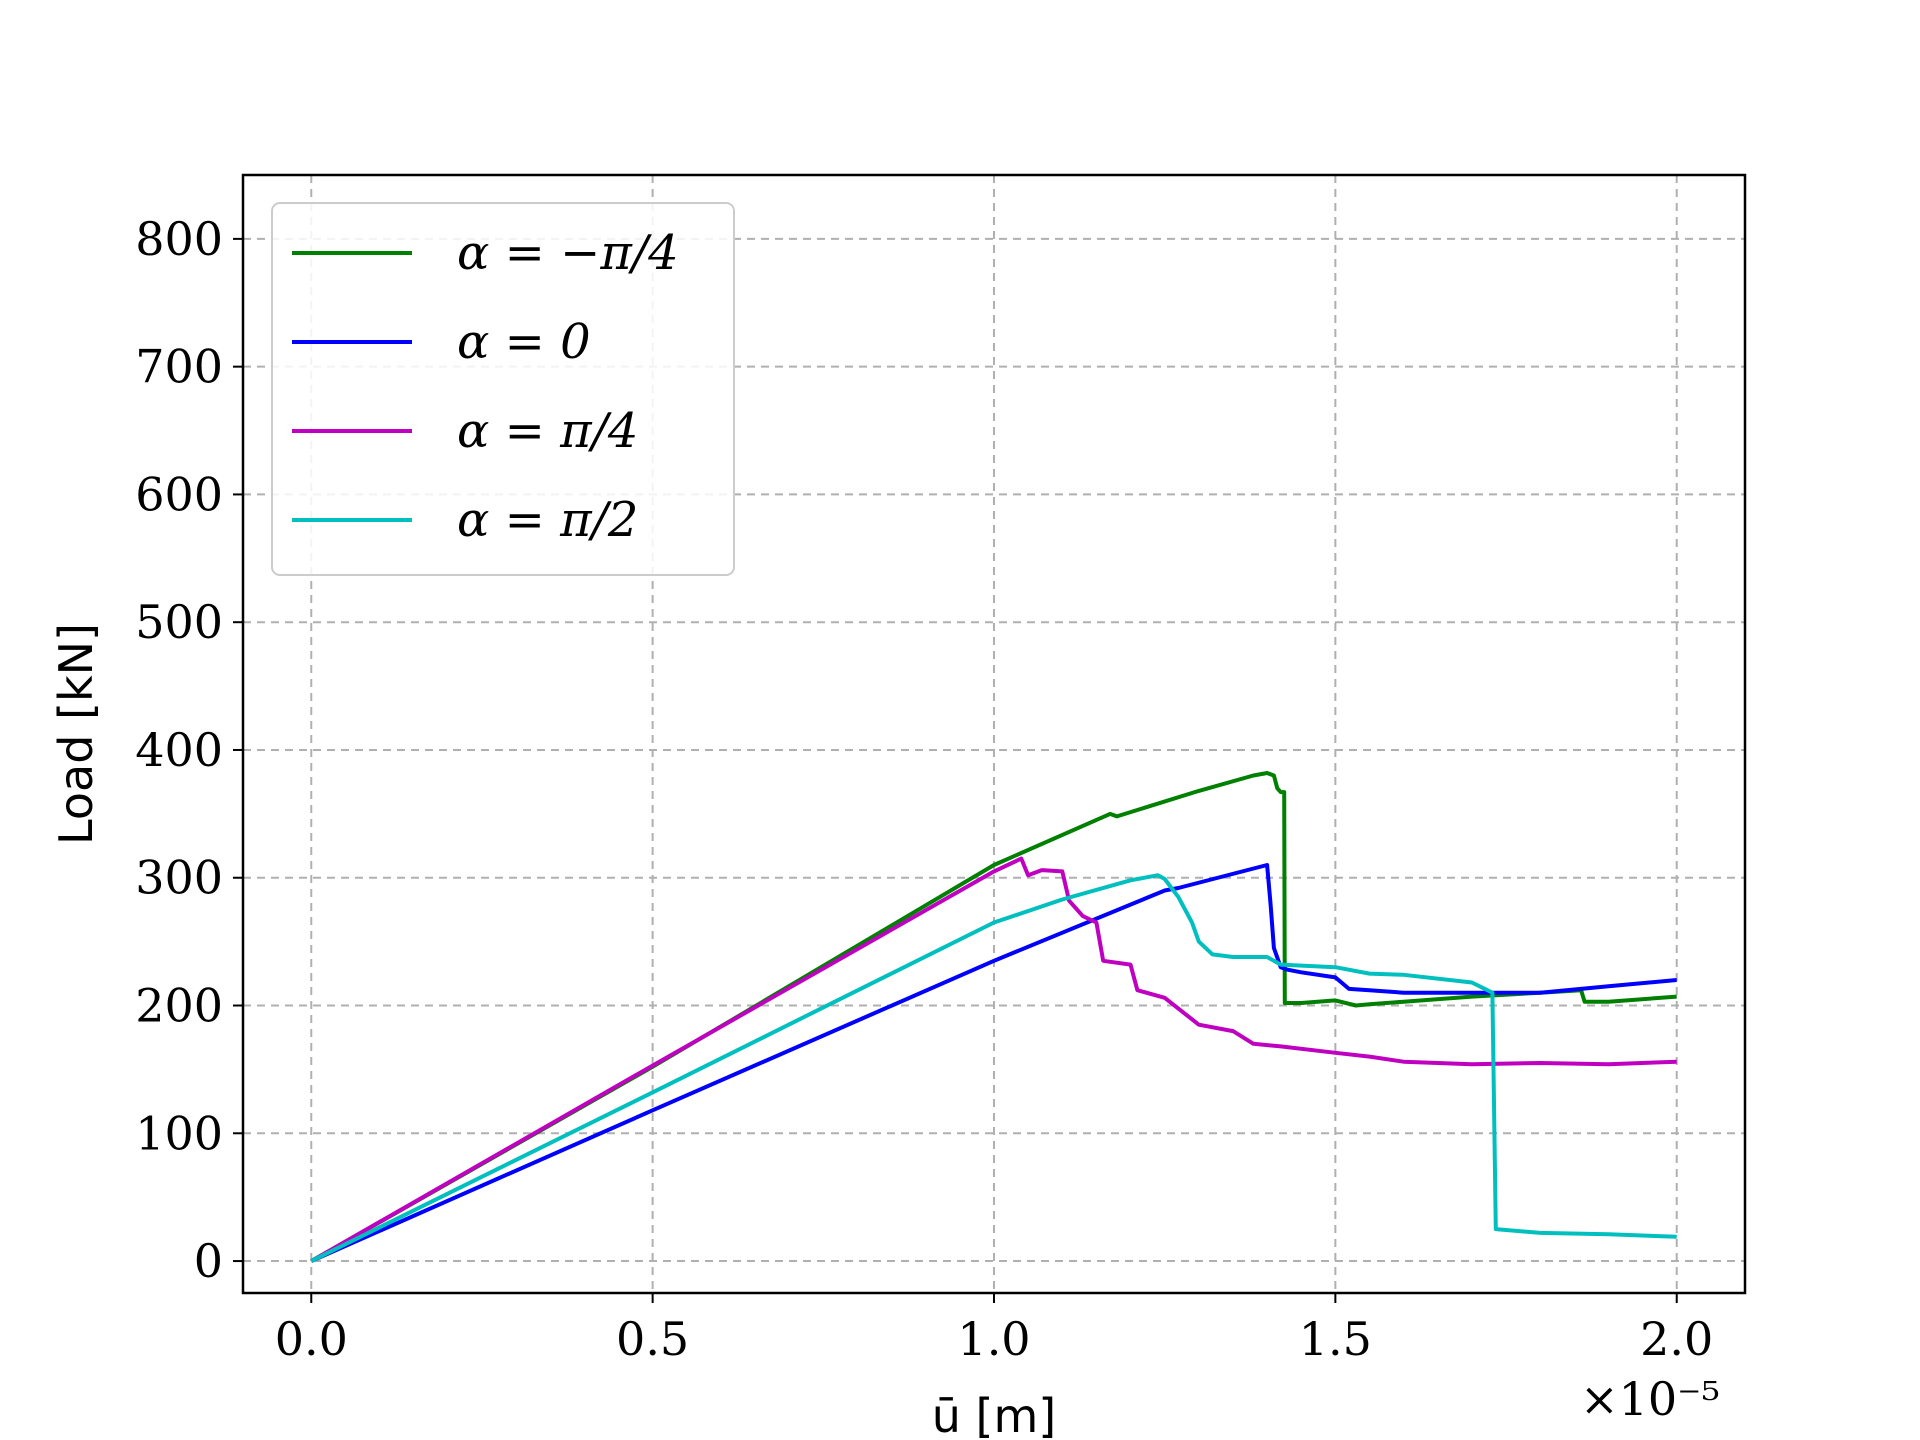  What do you see at coordinates (179, 367) in the screenshot?
I see `y-tick-label: 700` at bounding box center [179, 367].